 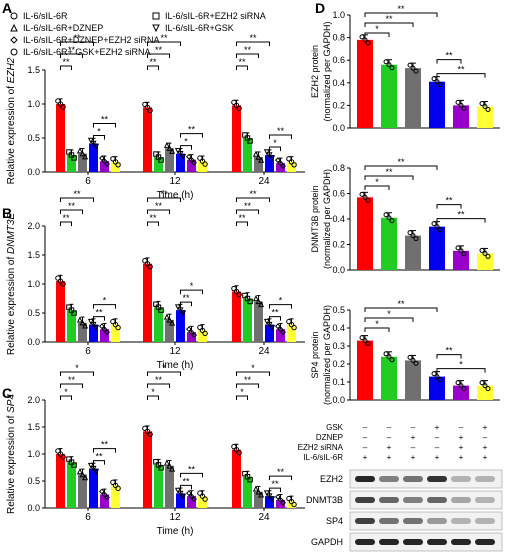 What do you see at coordinates (180, 326) in the screenshot?
I see `bar-B-12-s4` at bounding box center [180, 326].